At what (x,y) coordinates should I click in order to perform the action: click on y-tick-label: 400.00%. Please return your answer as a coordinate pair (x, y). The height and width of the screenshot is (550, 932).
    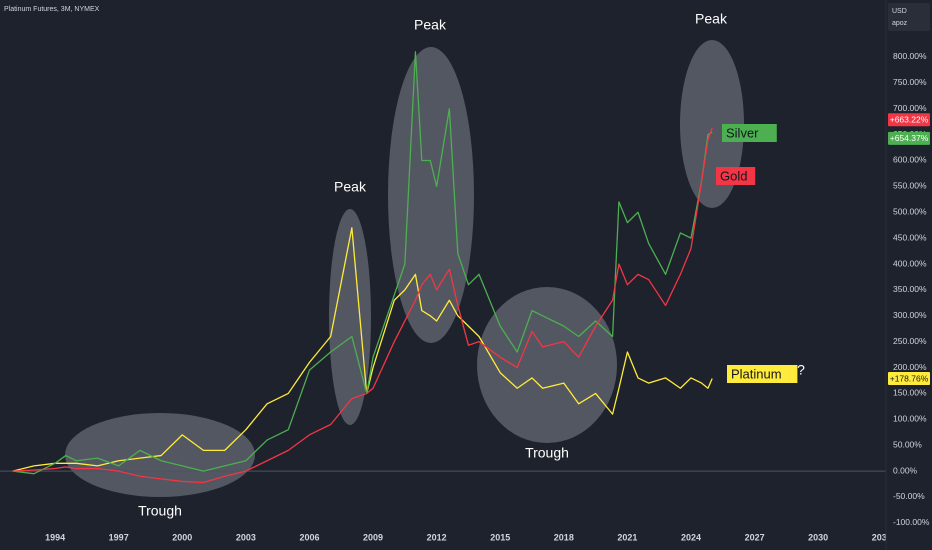
    Looking at the image, I should click on (910, 263).